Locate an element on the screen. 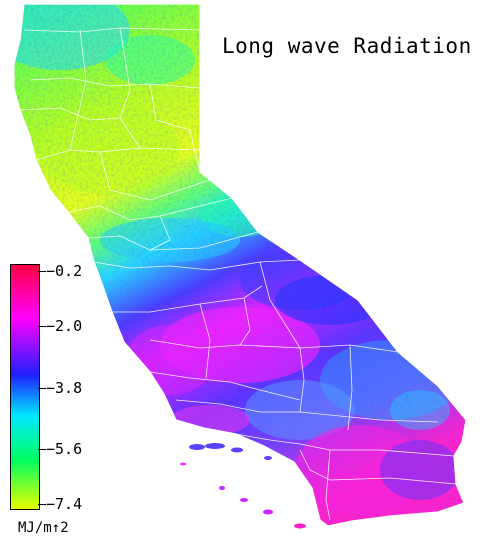 This screenshot has height=550, width=500. colorbar-gradient is located at coordinates (25, 387).